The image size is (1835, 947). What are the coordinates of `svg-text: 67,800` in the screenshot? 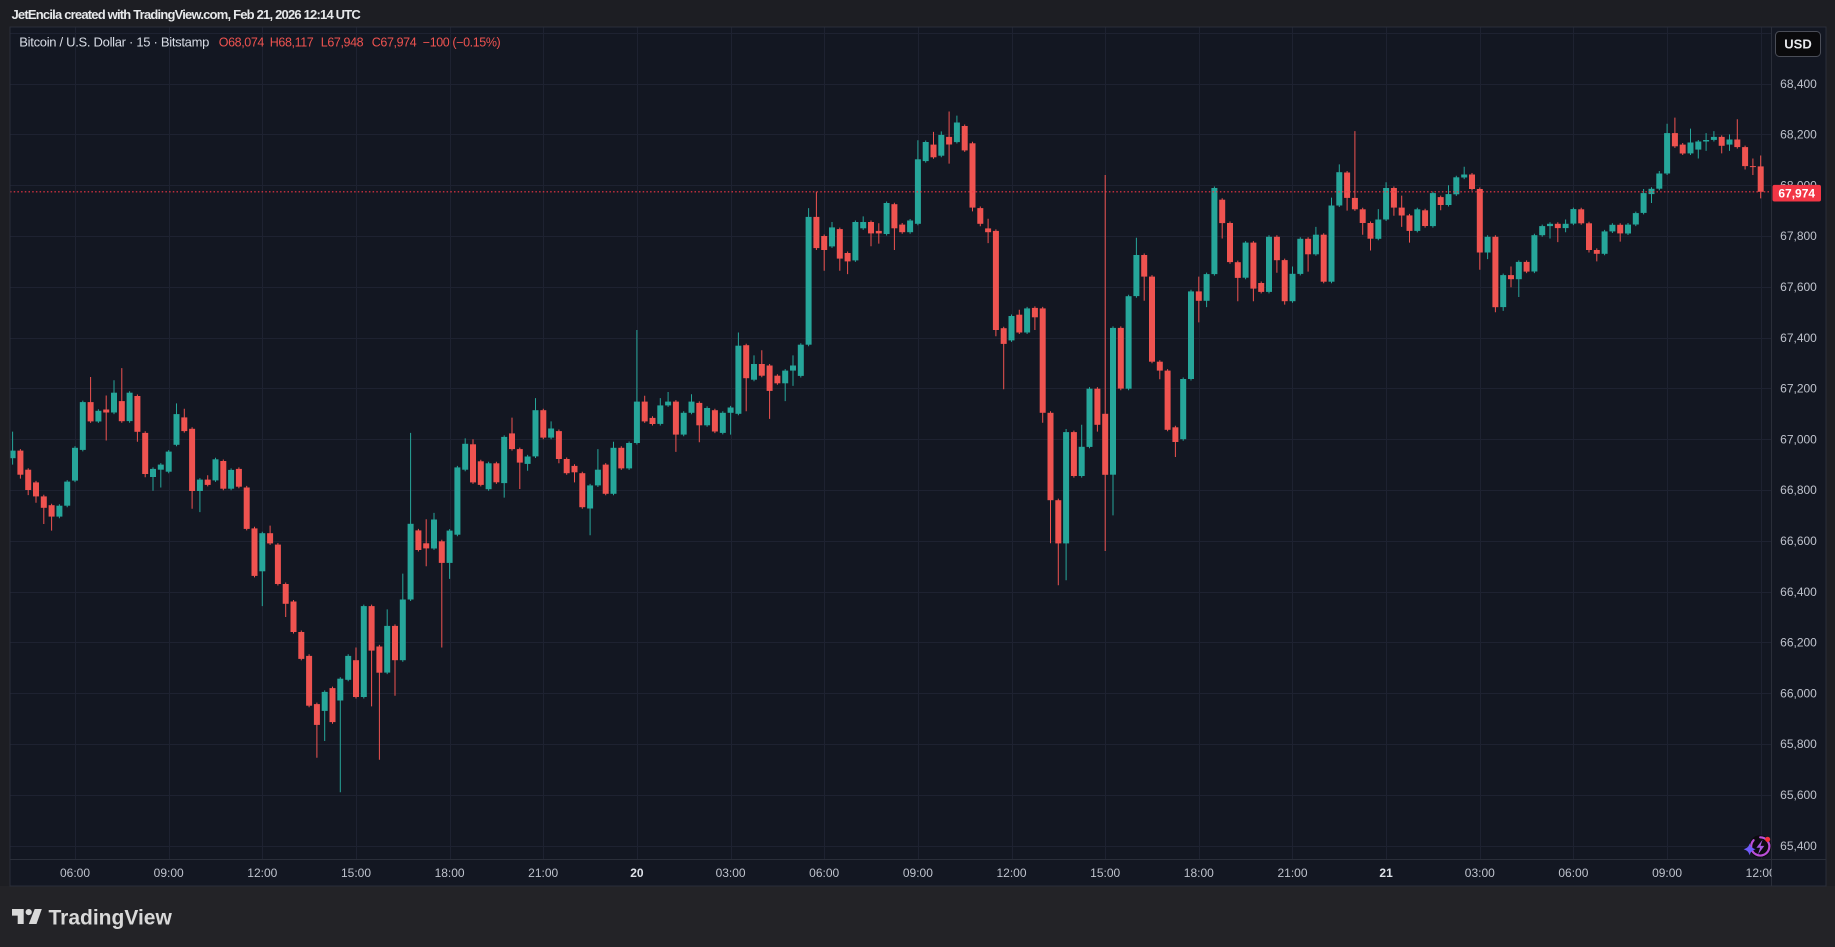 It's located at (1798, 236).